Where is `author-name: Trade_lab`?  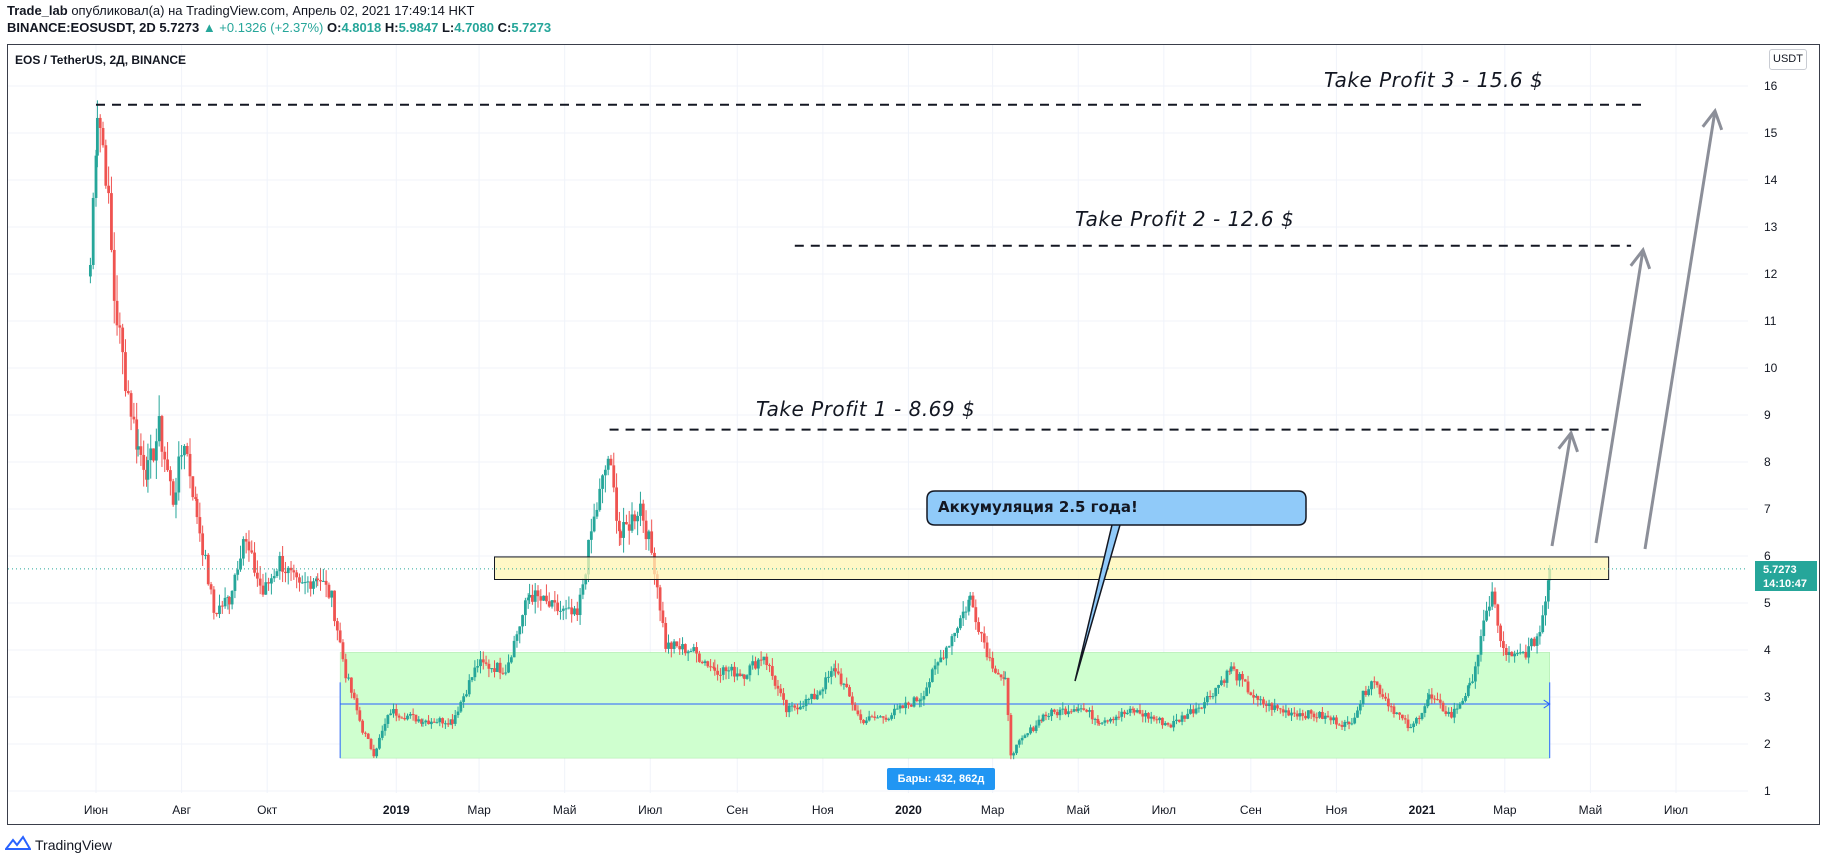 author-name: Trade_lab is located at coordinates (37, 10).